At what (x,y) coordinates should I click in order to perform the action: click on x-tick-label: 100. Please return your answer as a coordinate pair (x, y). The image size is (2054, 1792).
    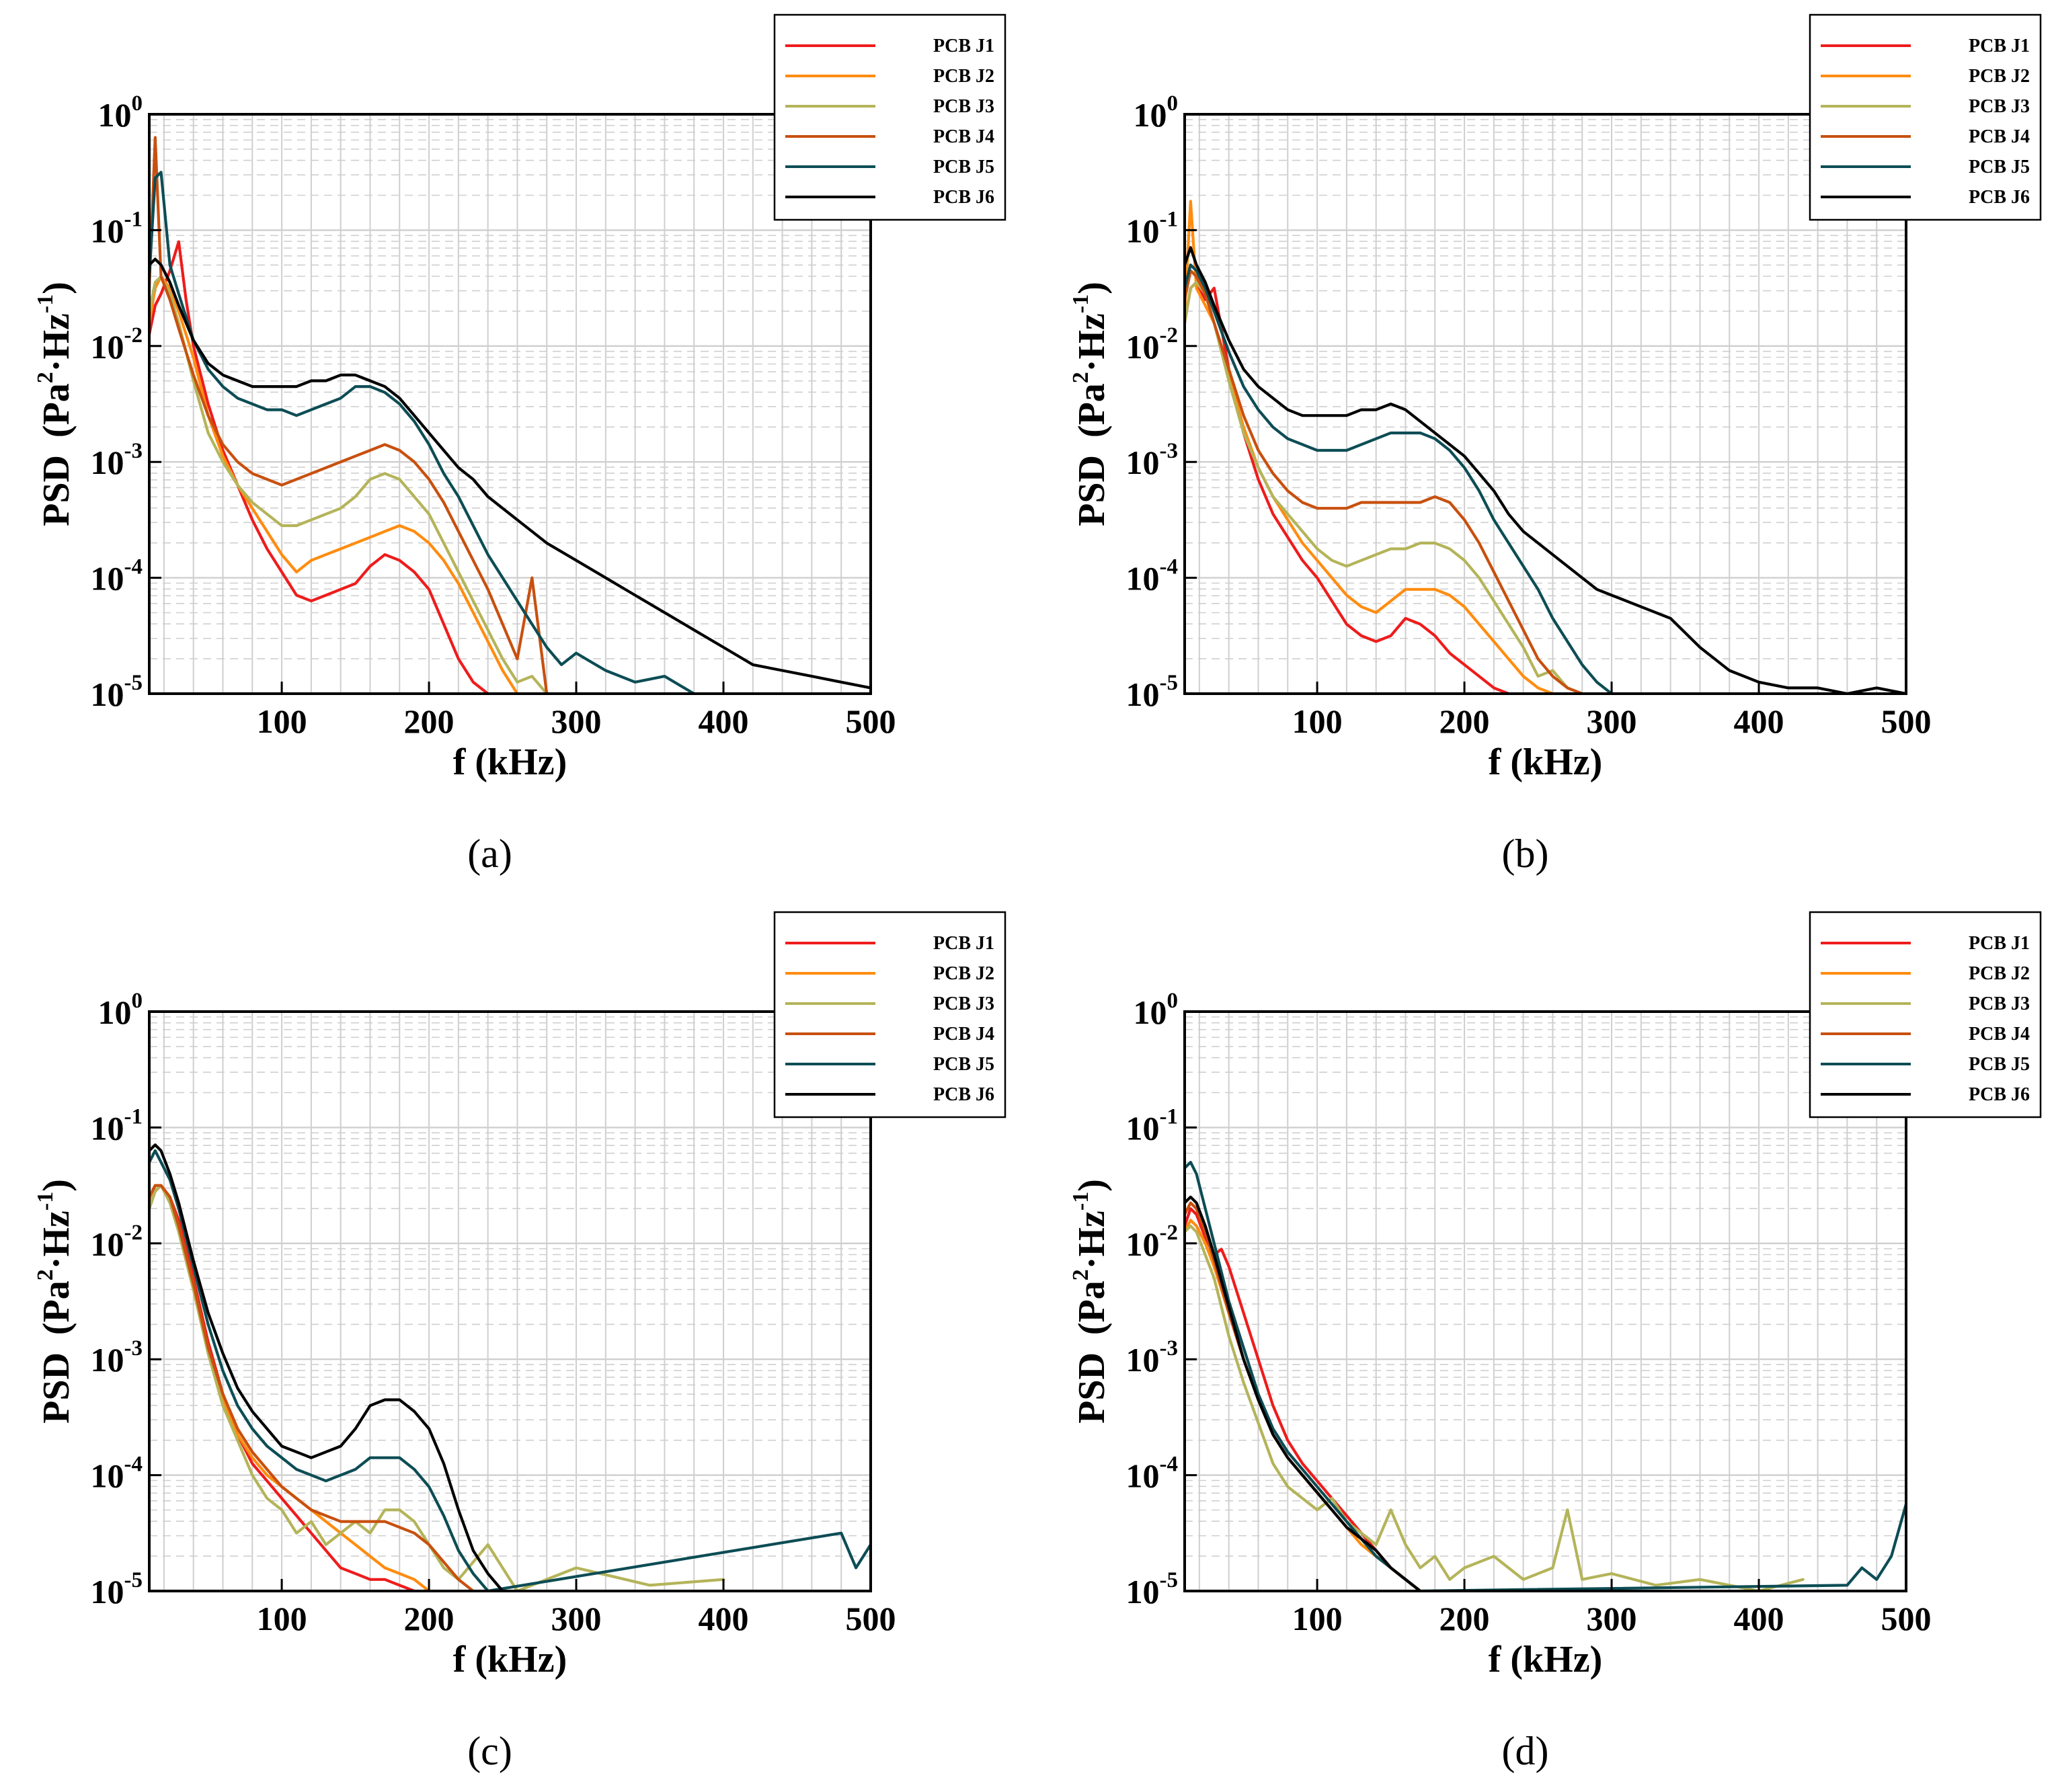
    Looking at the image, I should click on (282, 1618).